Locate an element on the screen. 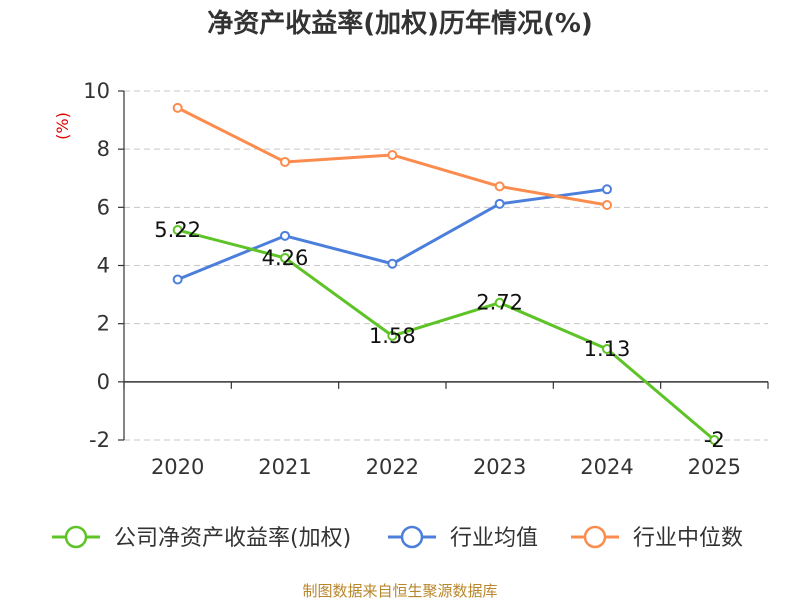 This screenshot has width=800, height=600. data-label: 5.22 is located at coordinates (177, 230).